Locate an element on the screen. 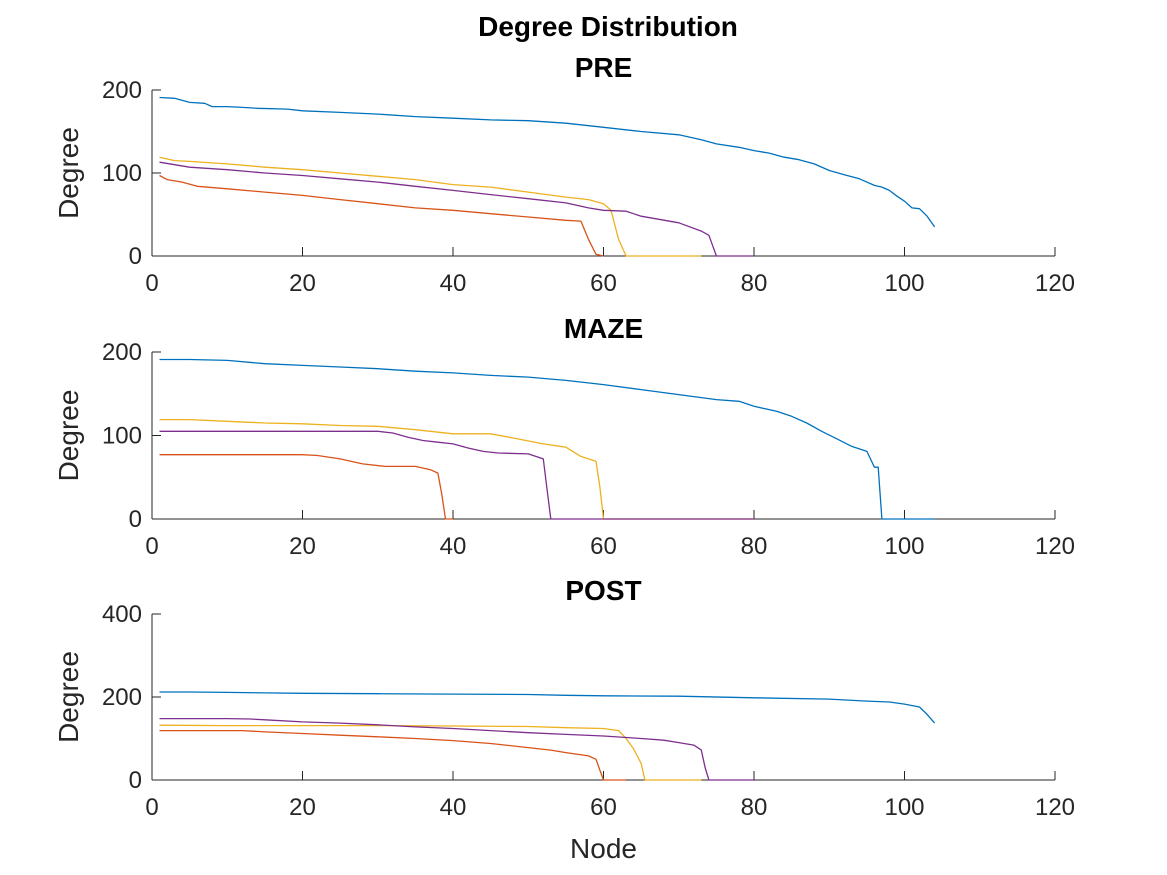  y-tick-label: 400 is located at coordinates (122, 614).